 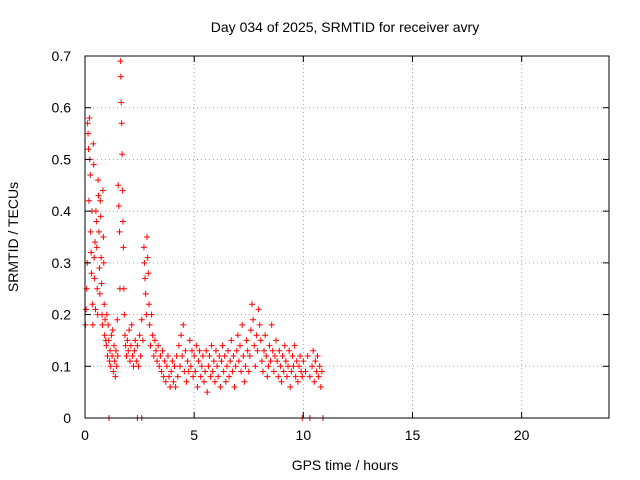 I want to click on x-tick-label: 10, so click(x=304, y=435).